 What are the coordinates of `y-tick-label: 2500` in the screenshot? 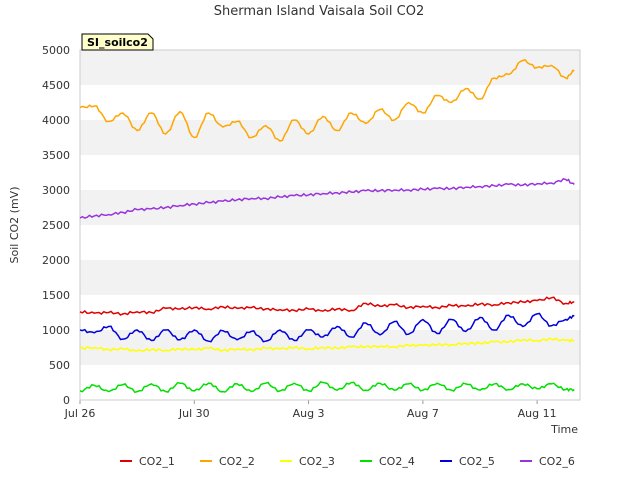 It's located at (56, 225).